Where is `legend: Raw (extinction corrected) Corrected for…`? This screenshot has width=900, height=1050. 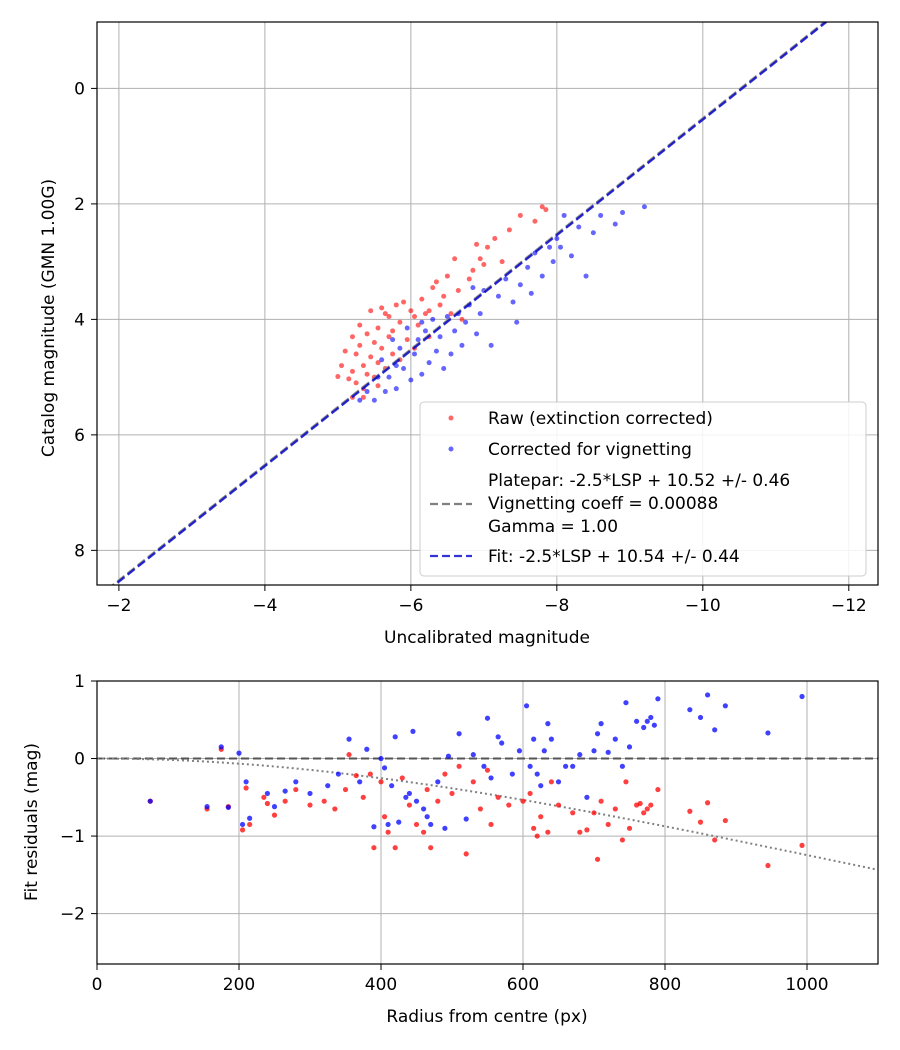 legend: Raw (extinction corrected) Corrected for… is located at coordinates (643, 489).